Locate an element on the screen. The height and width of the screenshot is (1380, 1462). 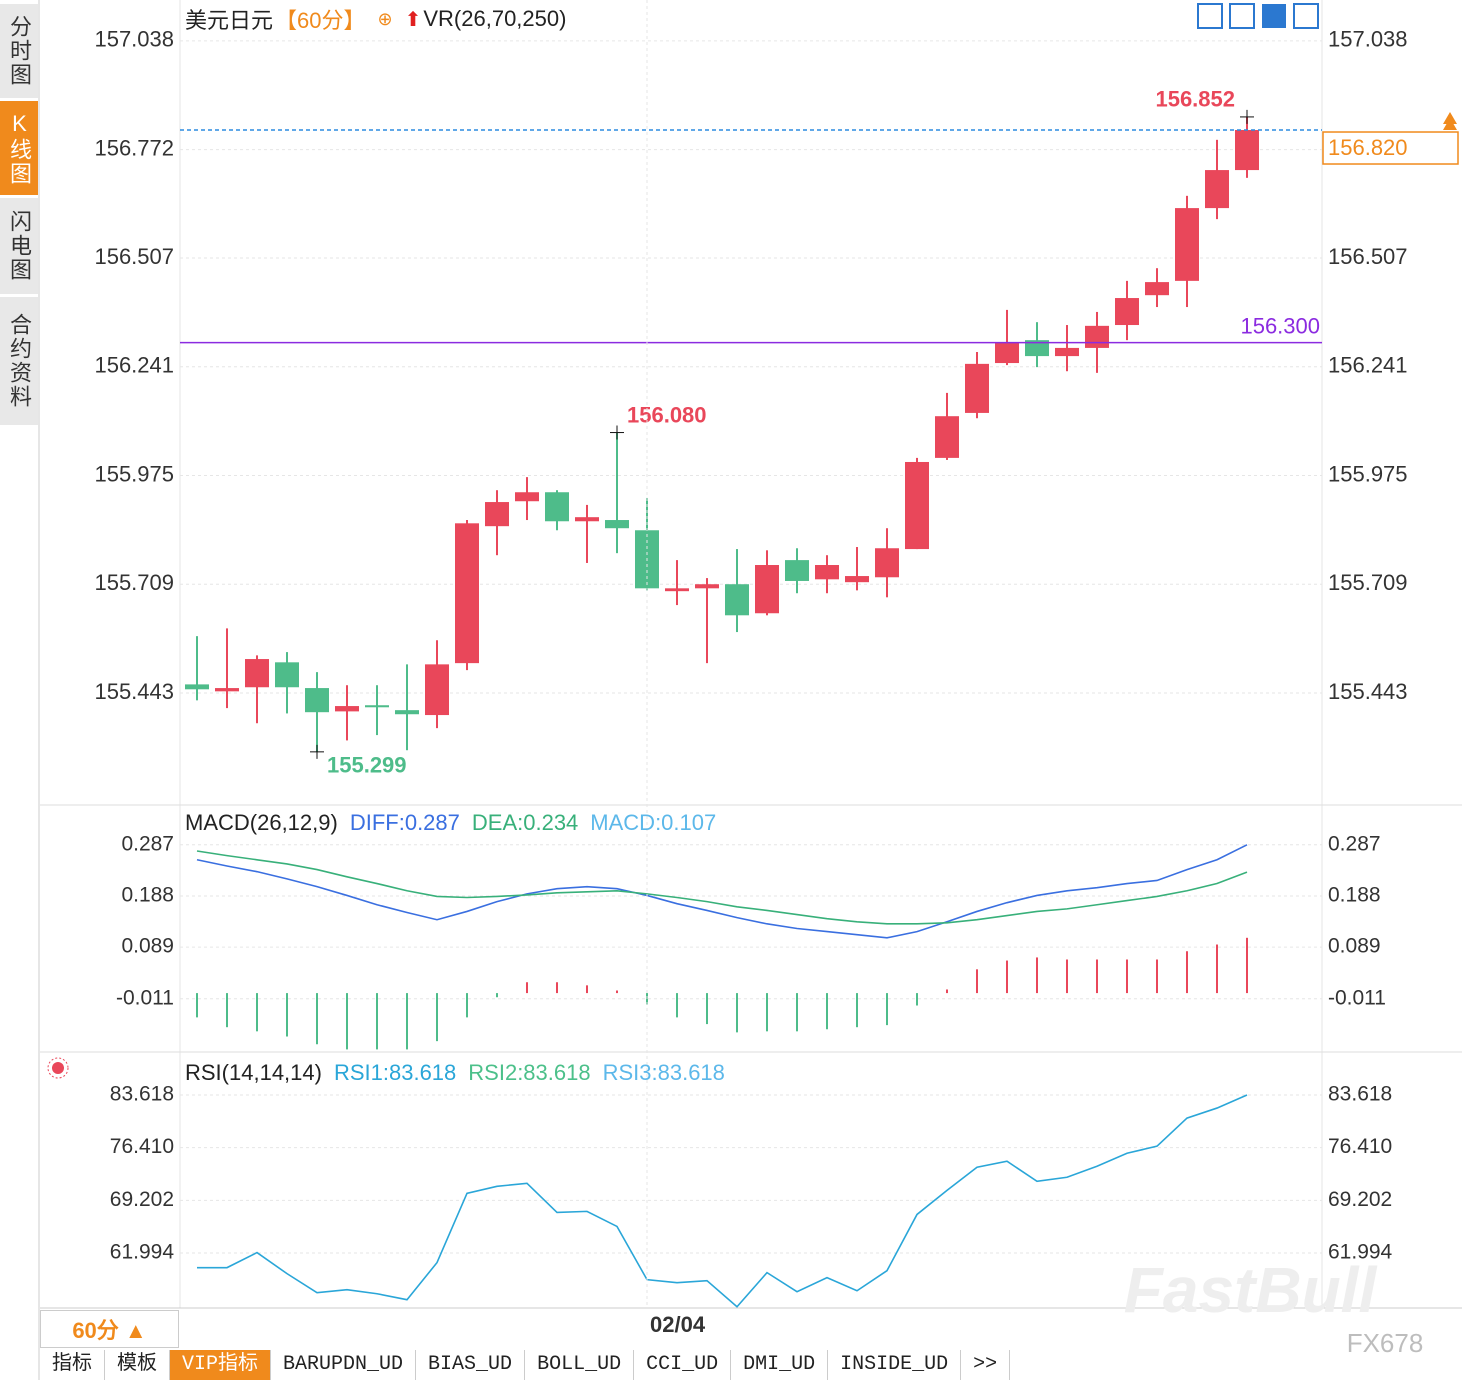
y-tick-label-right: 157.038 is located at coordinates (1368, 39).